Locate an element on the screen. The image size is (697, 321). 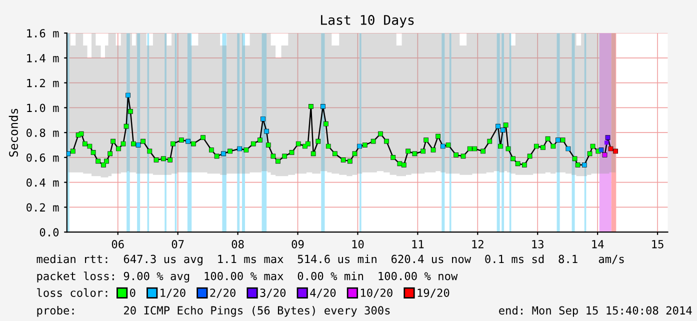
legend-label: 4/20 is located at coordinates (323, 293).